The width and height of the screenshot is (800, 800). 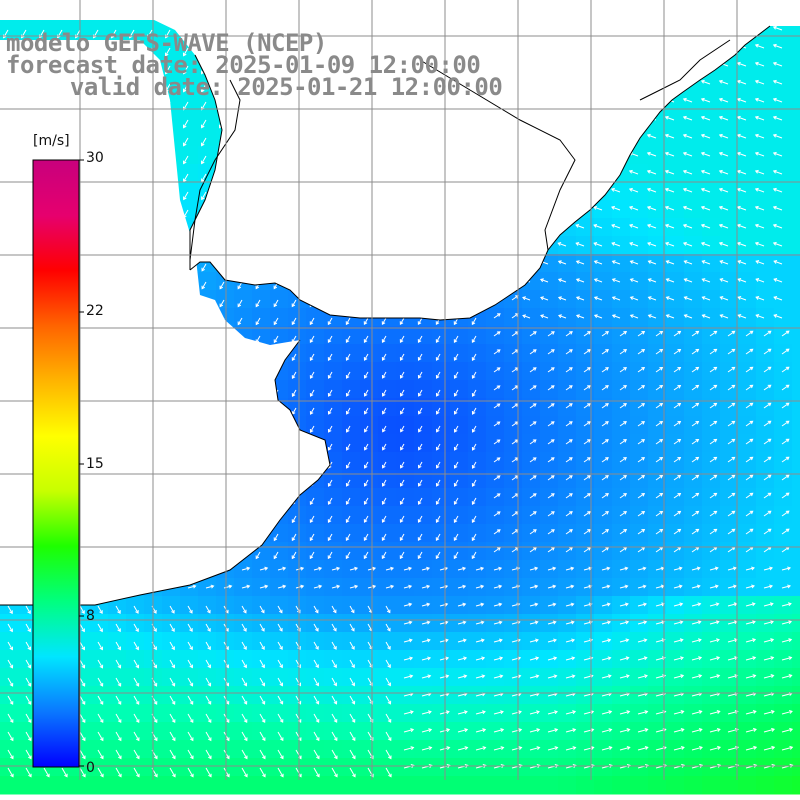 I want to click on colorbar-gradient, so click(x=56, y=463).